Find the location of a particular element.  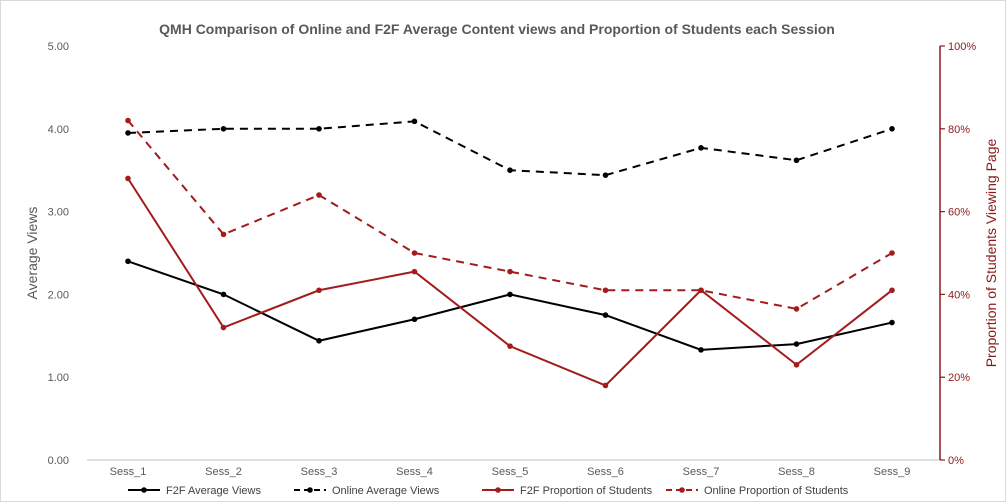

legend-item: F2F Proportion of Students is located at coordinates (567, 491).